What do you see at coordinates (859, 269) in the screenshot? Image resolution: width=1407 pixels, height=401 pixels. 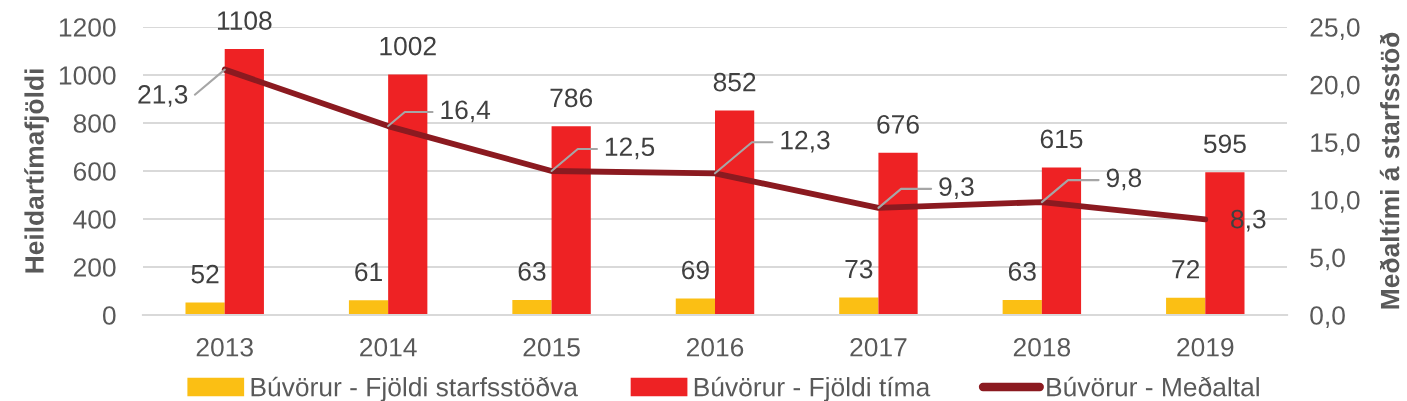 I see `data-label: 73` at bounding box center [859, 269].